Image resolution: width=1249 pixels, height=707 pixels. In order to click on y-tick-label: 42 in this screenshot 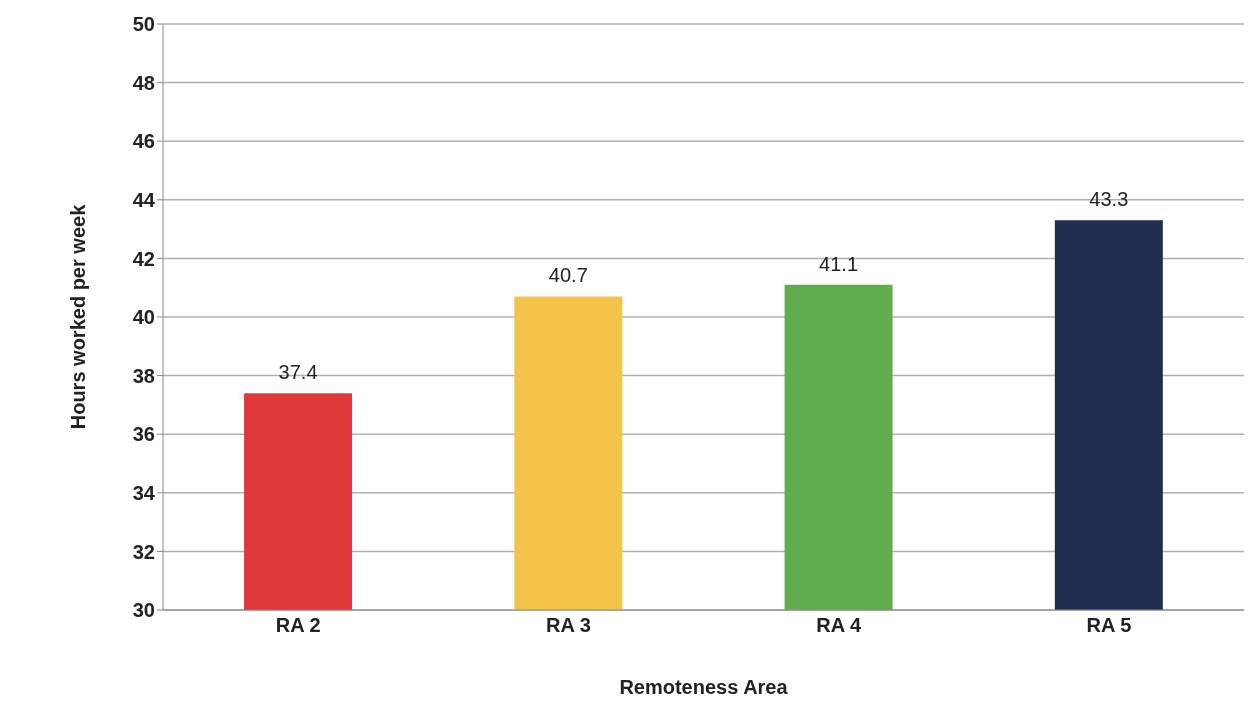, I will do `click(143, 258)`.